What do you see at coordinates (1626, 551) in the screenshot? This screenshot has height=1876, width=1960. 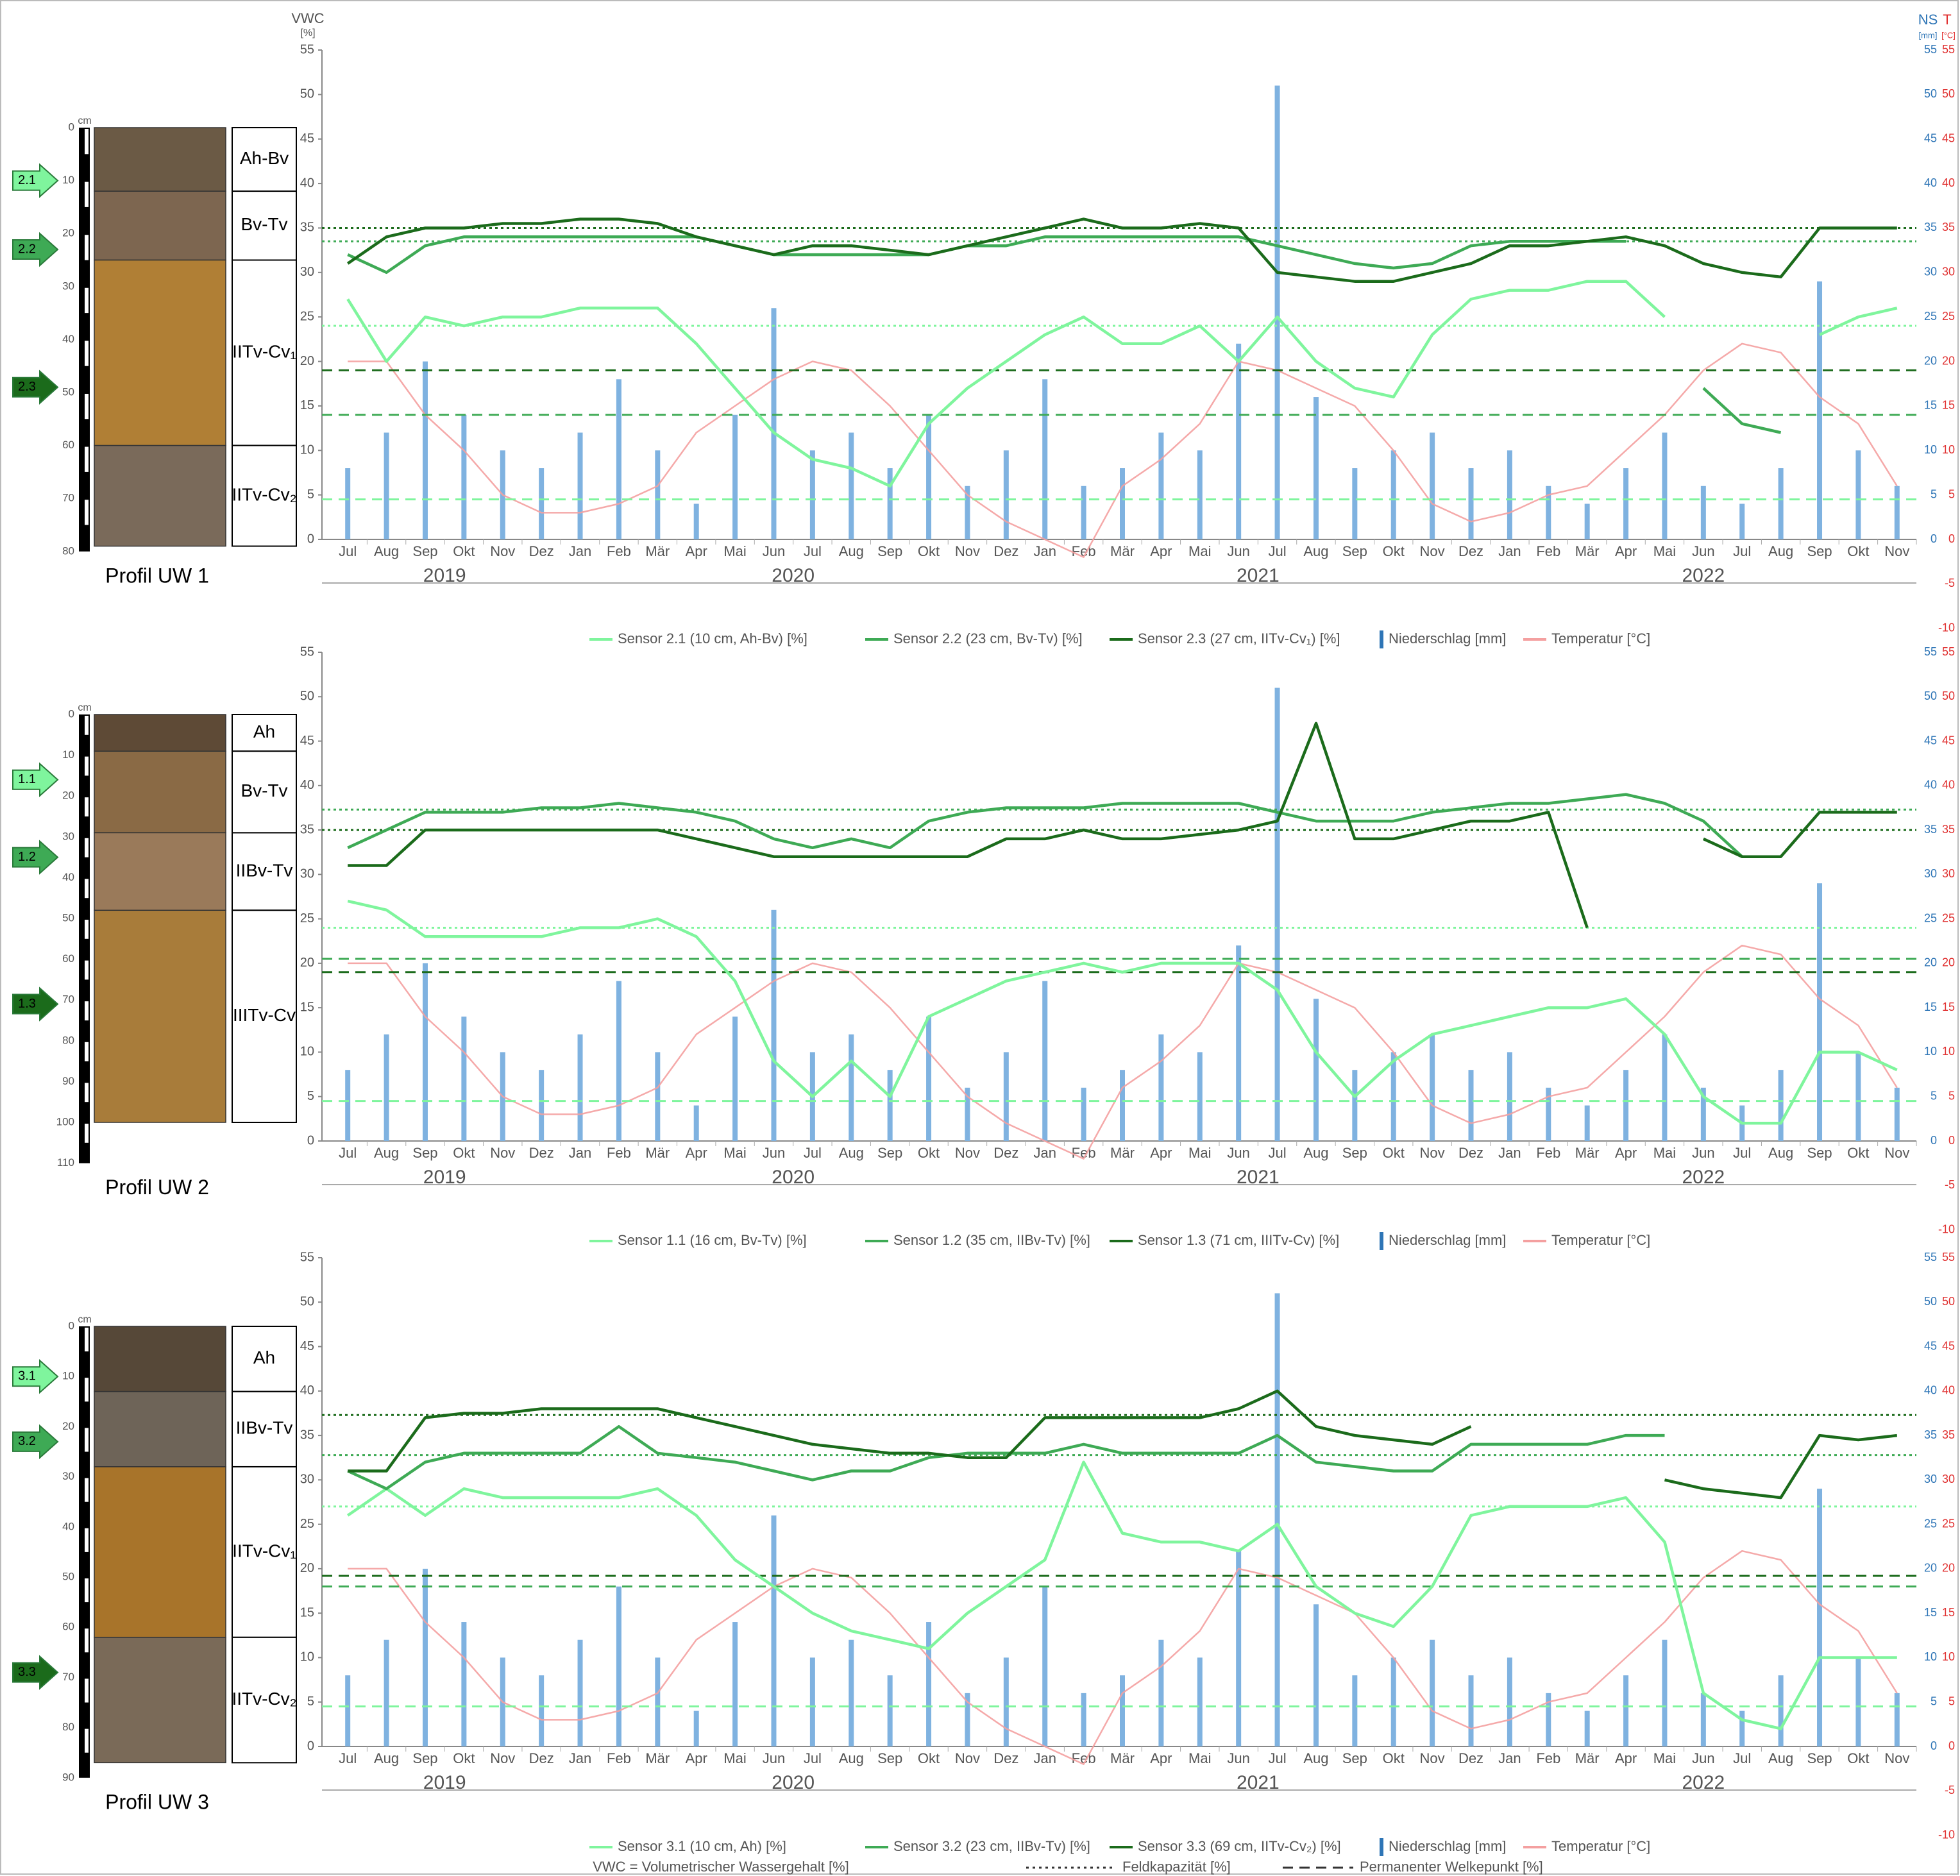 I see `x-tick-label: Apr` at bounding box center [1626, 551].